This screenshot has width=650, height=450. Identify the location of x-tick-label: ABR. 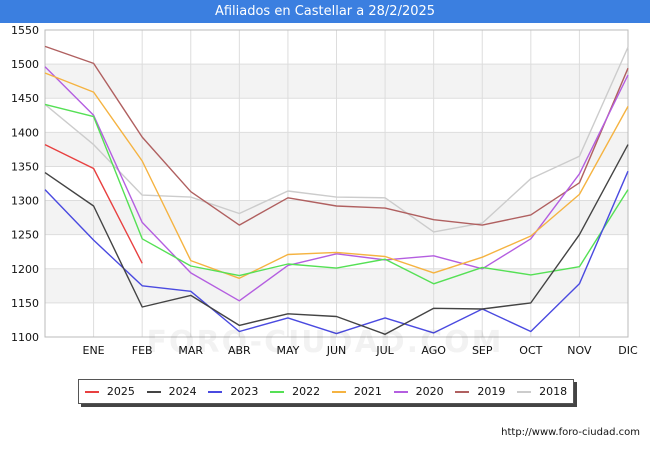
(239, 350).